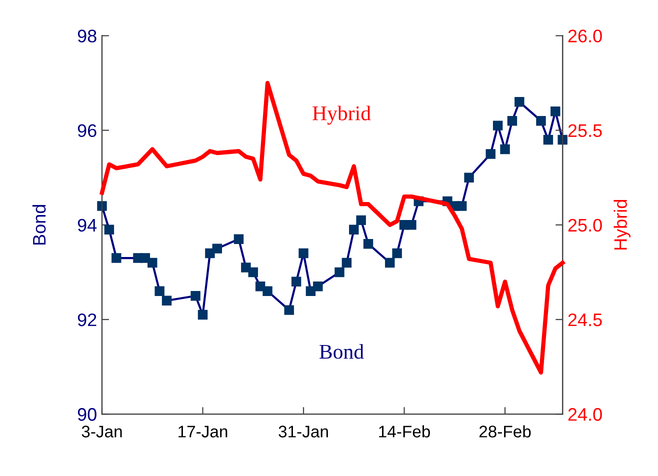  Describe the element at coordinates (622, 225) in the screenshot. I see `y2-axis-title: Hybrid` at that location.